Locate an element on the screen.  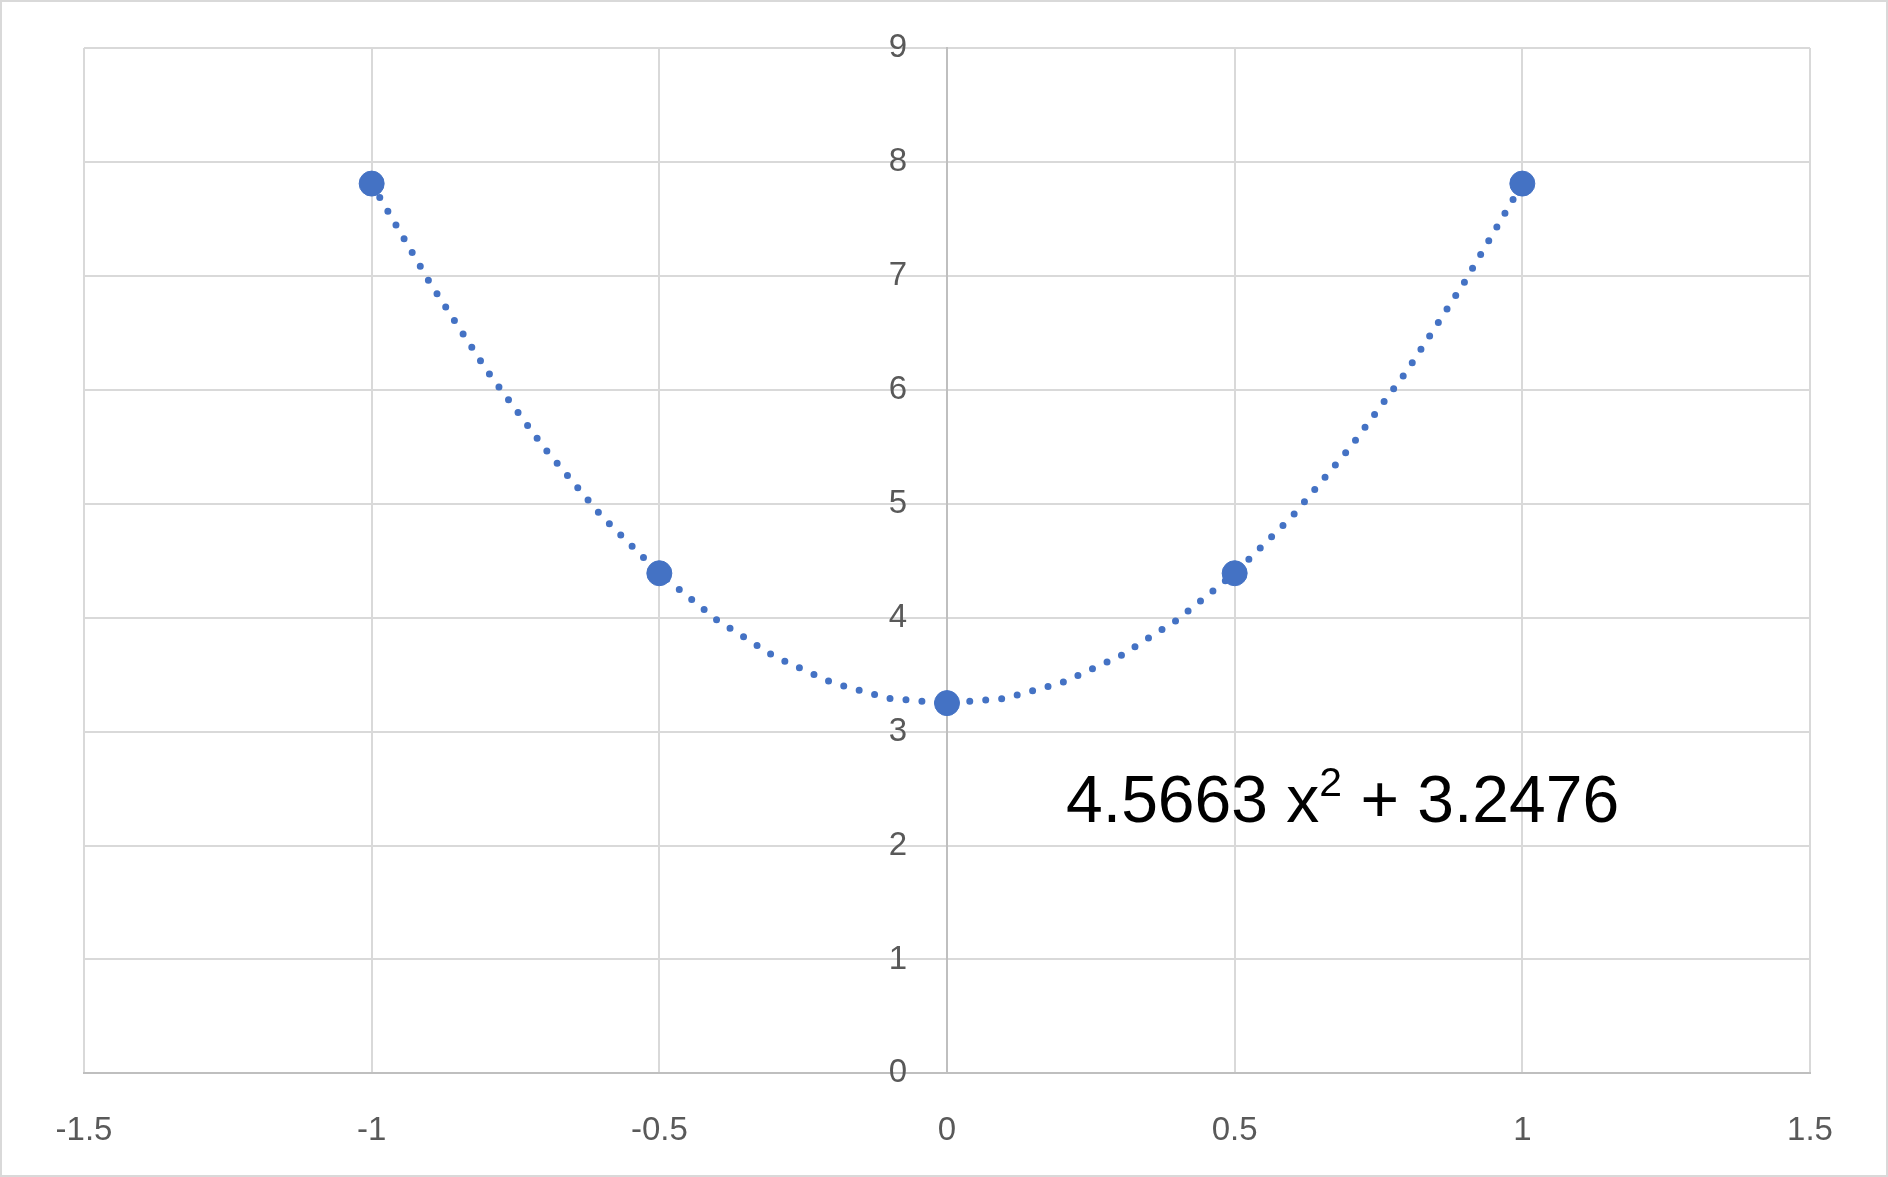
y-tick-label: 6 is located at coordinates (897, 387).